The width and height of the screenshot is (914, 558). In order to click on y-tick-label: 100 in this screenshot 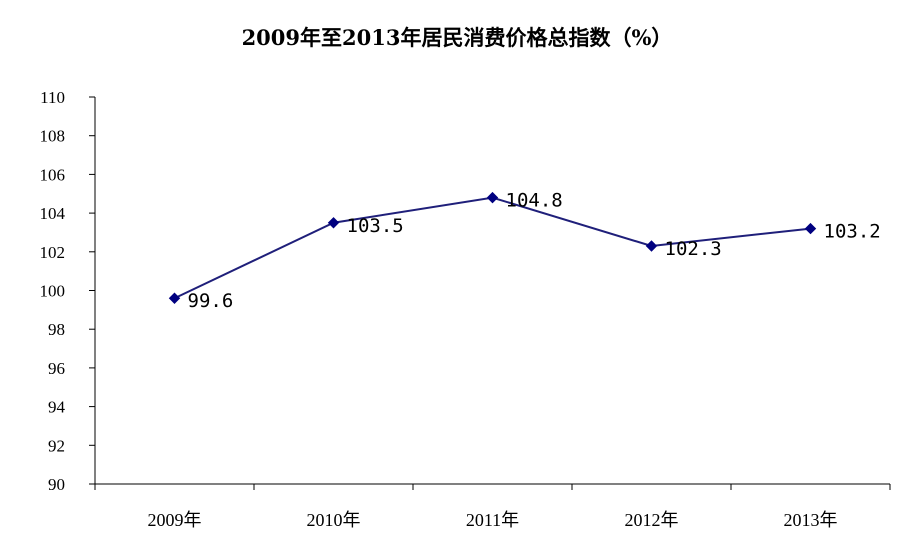, I will do `click(53, 291)`.